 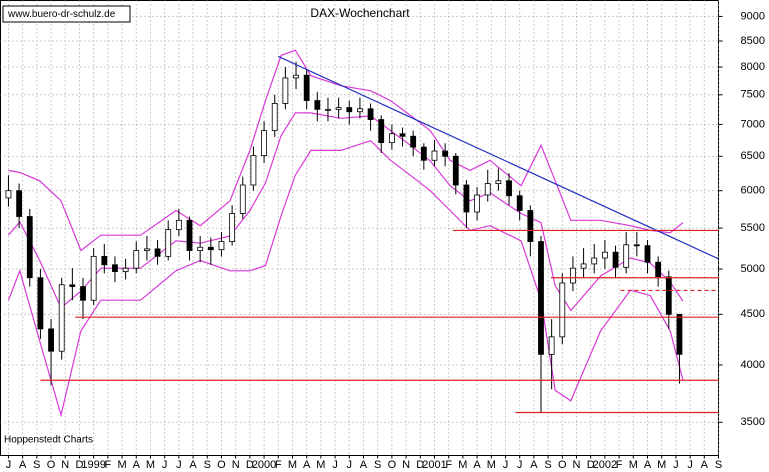 What do you see at coordinates (753, 124) in the screenshot?
I see `y-tick-label: 7000` at bounding box center [753, 124].